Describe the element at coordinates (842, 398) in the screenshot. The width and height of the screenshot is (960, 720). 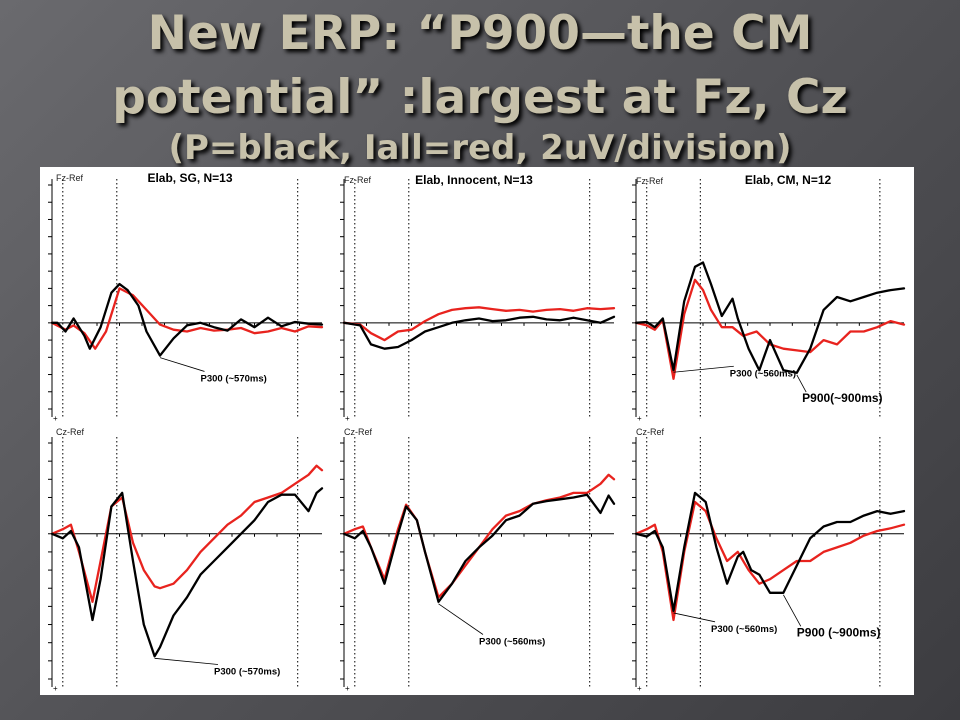
I see `annotation-label: P900(~900ms)` at that location.